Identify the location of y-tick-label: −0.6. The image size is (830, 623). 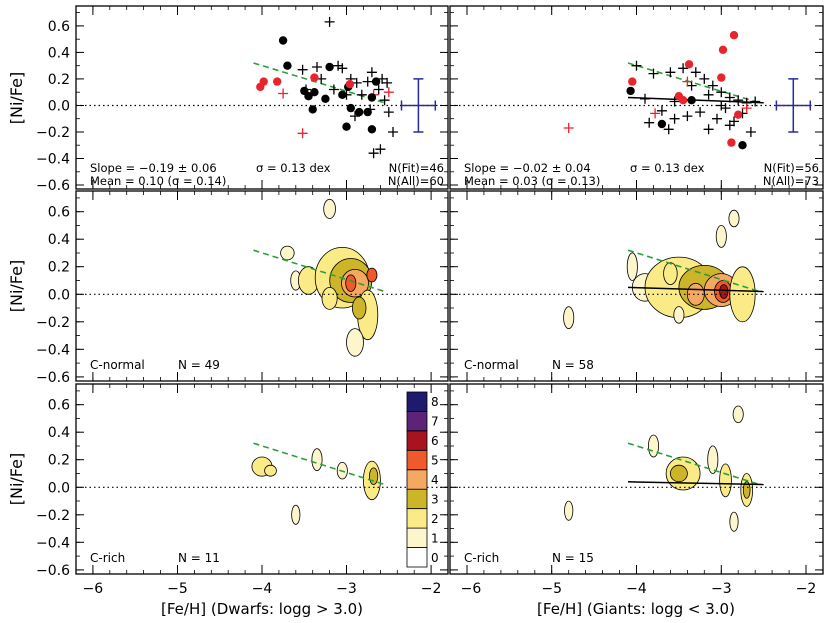
(53, 186).